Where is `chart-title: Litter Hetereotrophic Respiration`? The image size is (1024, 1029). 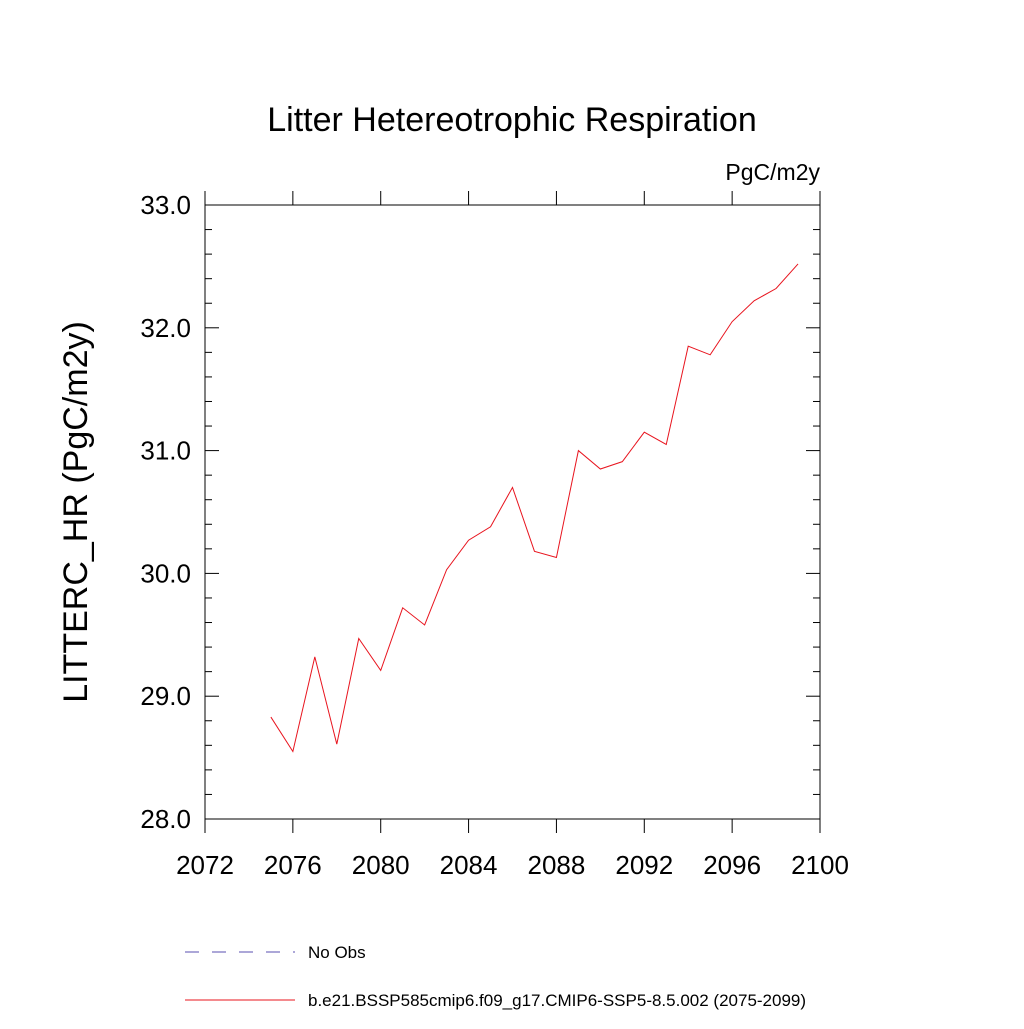 chart-title: Litter Hetereotrophic Respiration is located at coordinates (511, 120).